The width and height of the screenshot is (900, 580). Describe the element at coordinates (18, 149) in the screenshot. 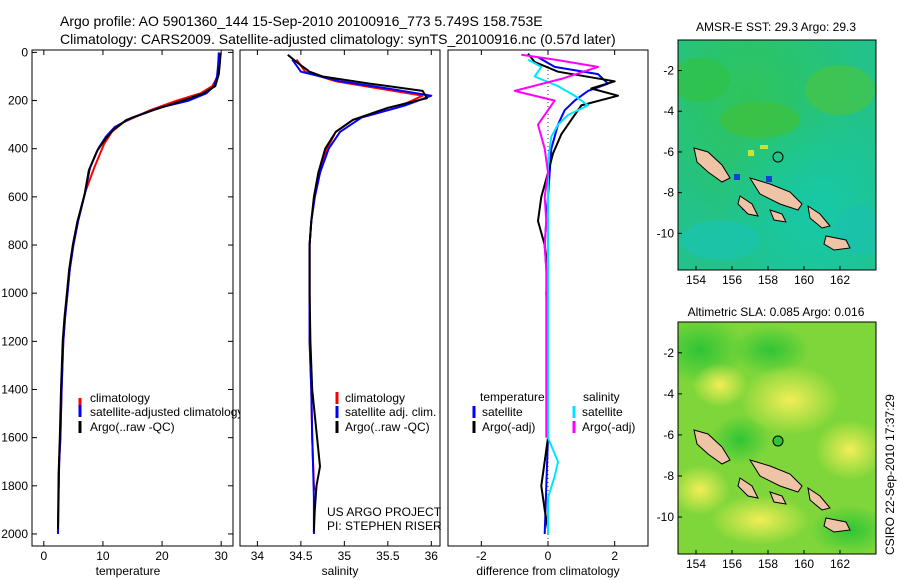

I see `y-tick-label: 400` at that location.